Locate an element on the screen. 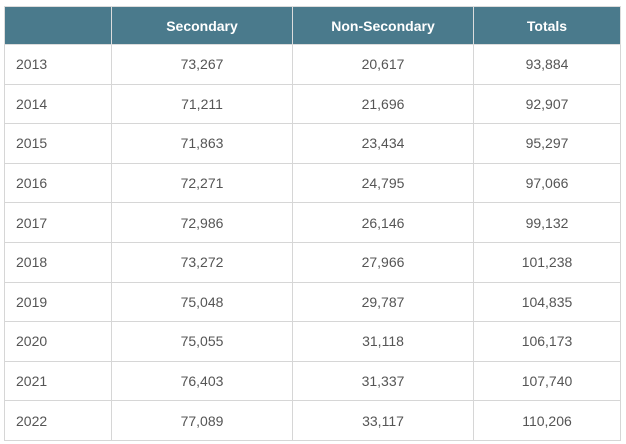  year-cell: 2021 is located at coordinates (58, 381).